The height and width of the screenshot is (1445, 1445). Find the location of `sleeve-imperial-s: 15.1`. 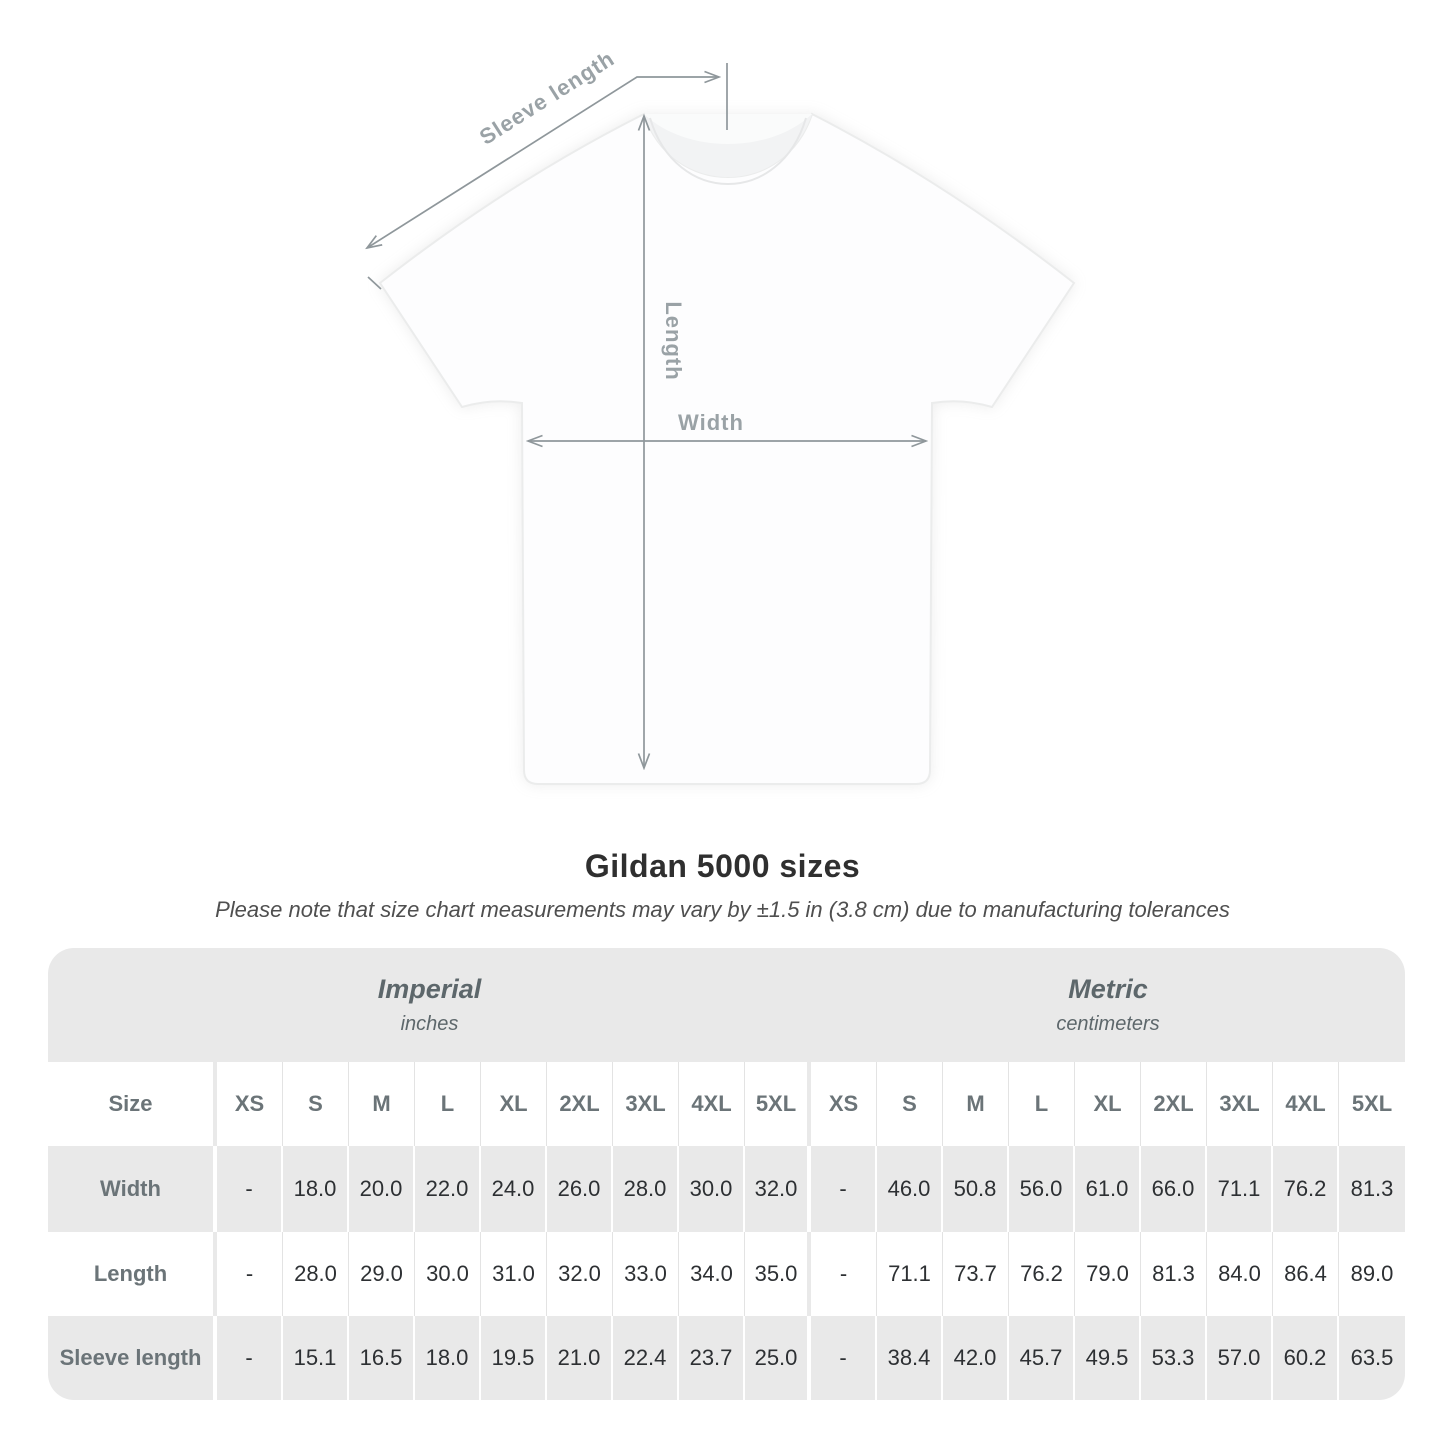

sleeve-imperial-s: 15.1 is located at coordinates (316, 1358).